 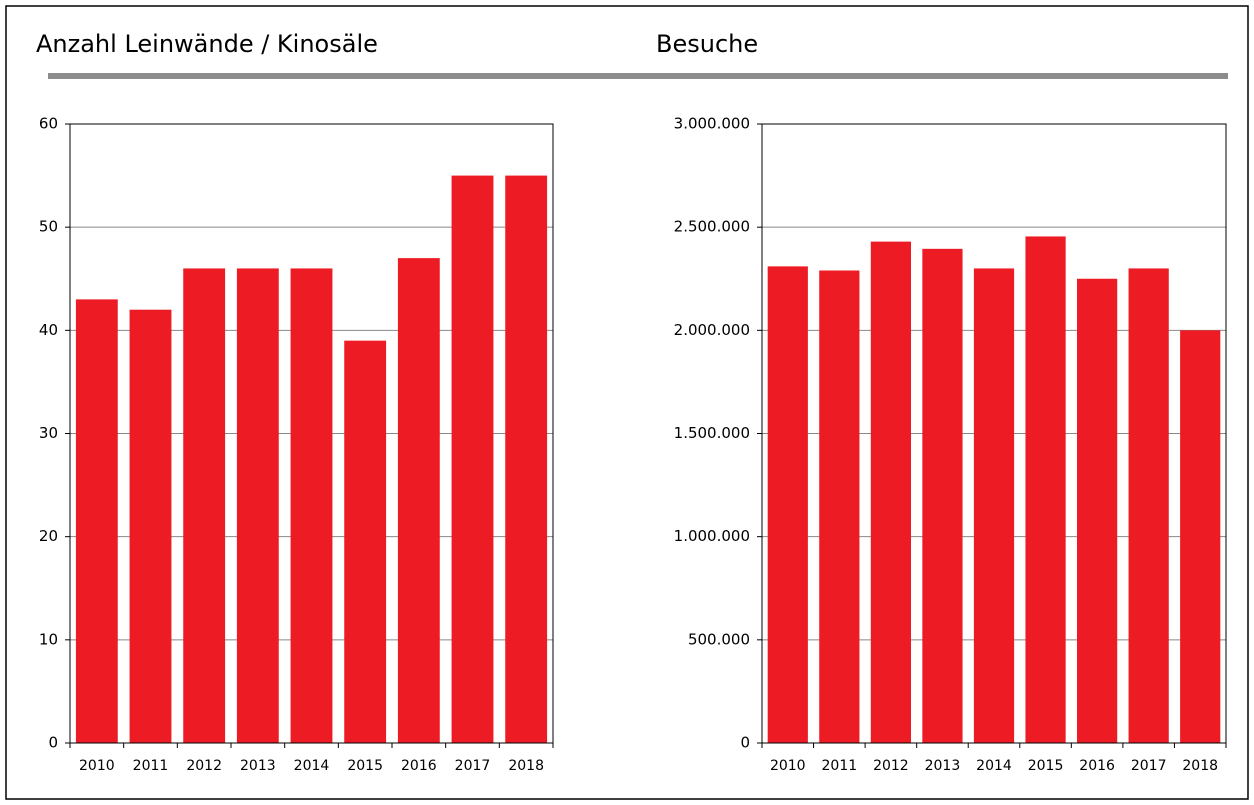 I want to click on header-rule, so click(x=638, y=76).